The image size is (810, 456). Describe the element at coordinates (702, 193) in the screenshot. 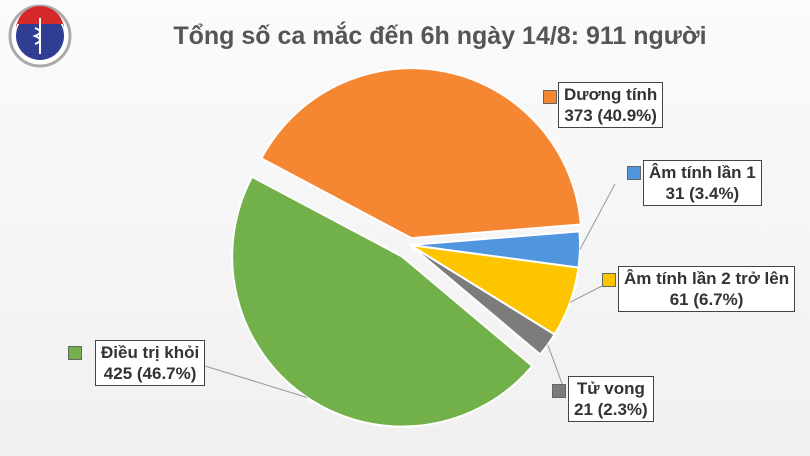

I see `slice-value: 31 (3.4%)` at that location.